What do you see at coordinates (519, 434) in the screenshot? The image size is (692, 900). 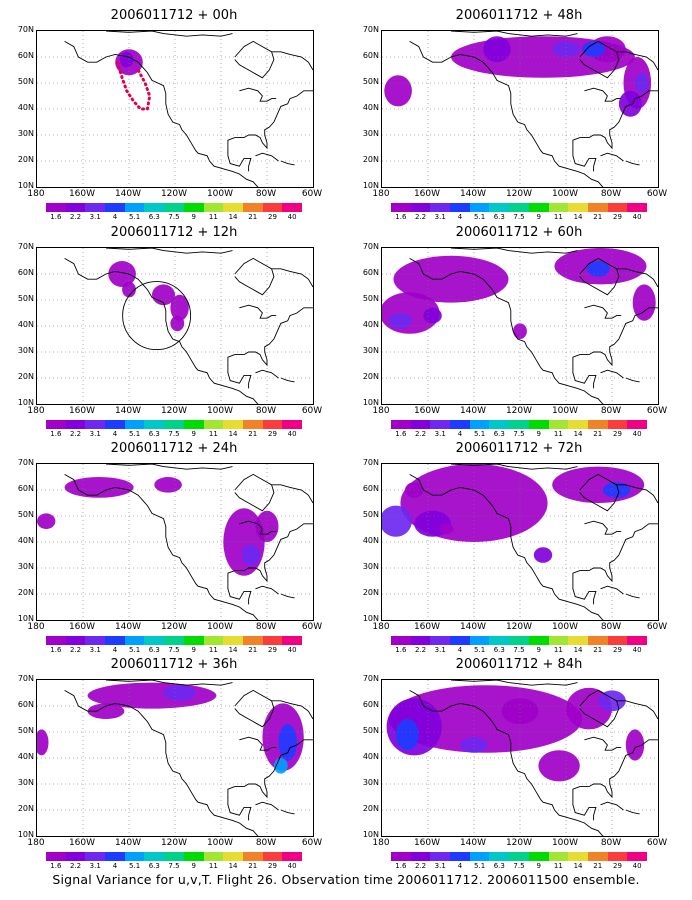 I see `colorbar-label: 7.5` at bounding box center [519, 434].